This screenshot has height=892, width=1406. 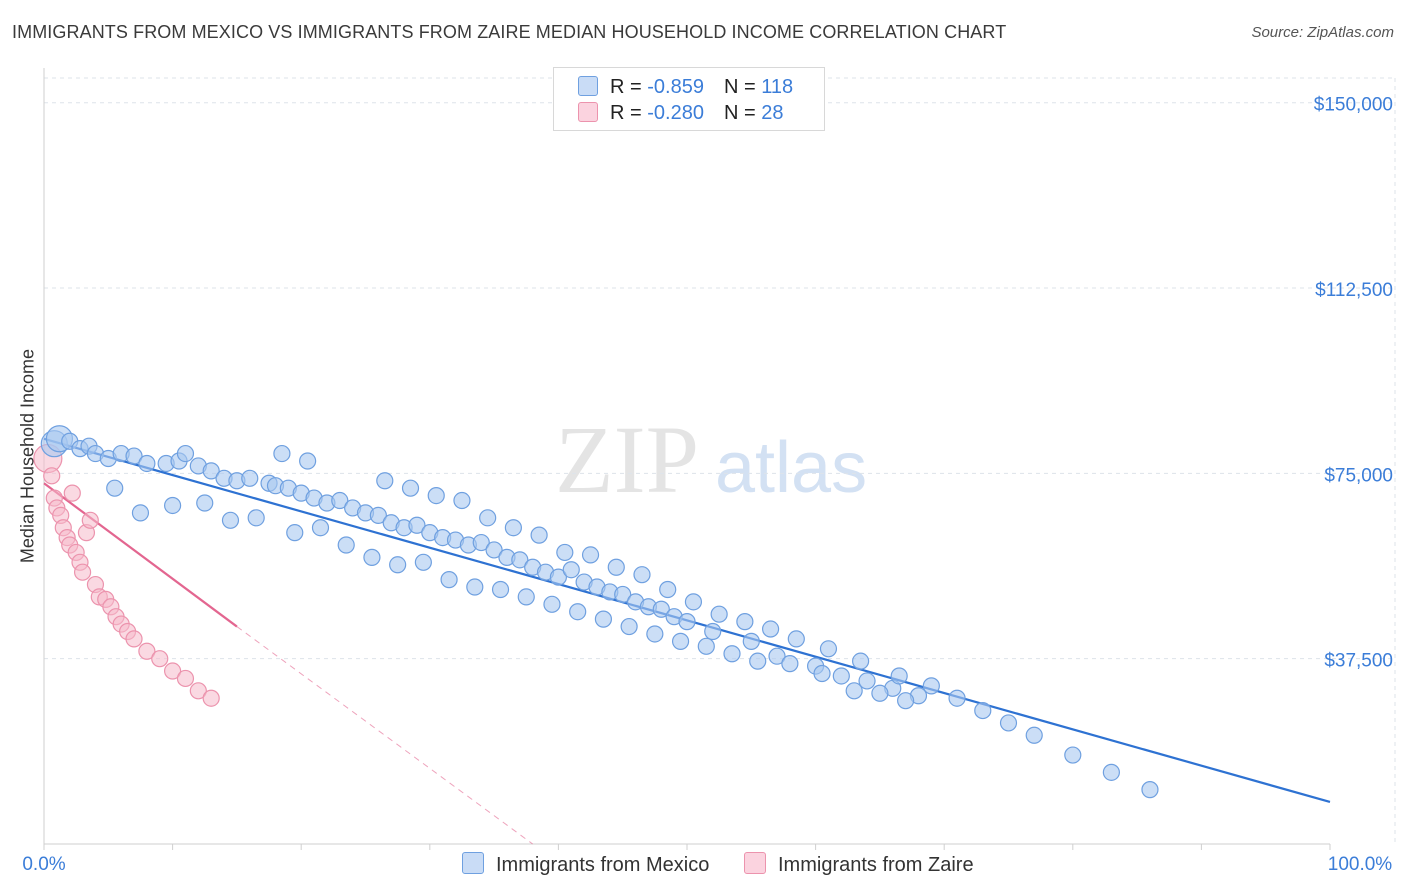 I want to click on legend-swatch-zaire, so click(x=588, y=112).